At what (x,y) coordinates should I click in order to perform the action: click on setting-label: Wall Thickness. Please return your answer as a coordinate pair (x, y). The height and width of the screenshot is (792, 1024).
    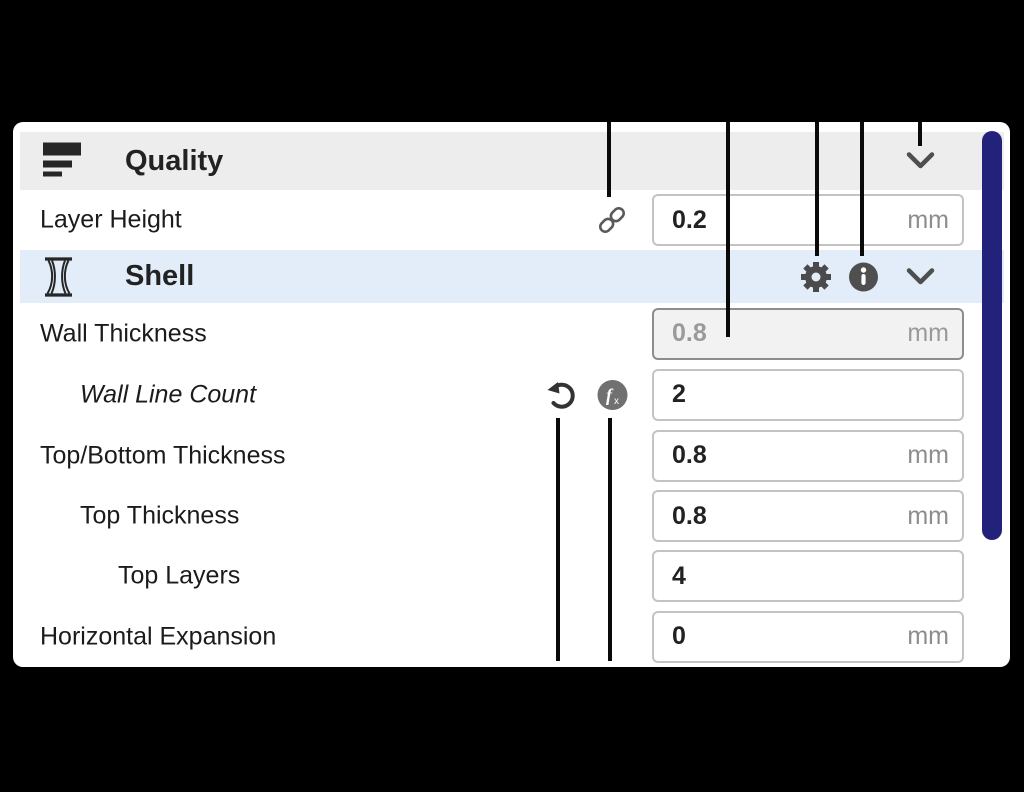
    Looking at the image, I should click on (123, 333).